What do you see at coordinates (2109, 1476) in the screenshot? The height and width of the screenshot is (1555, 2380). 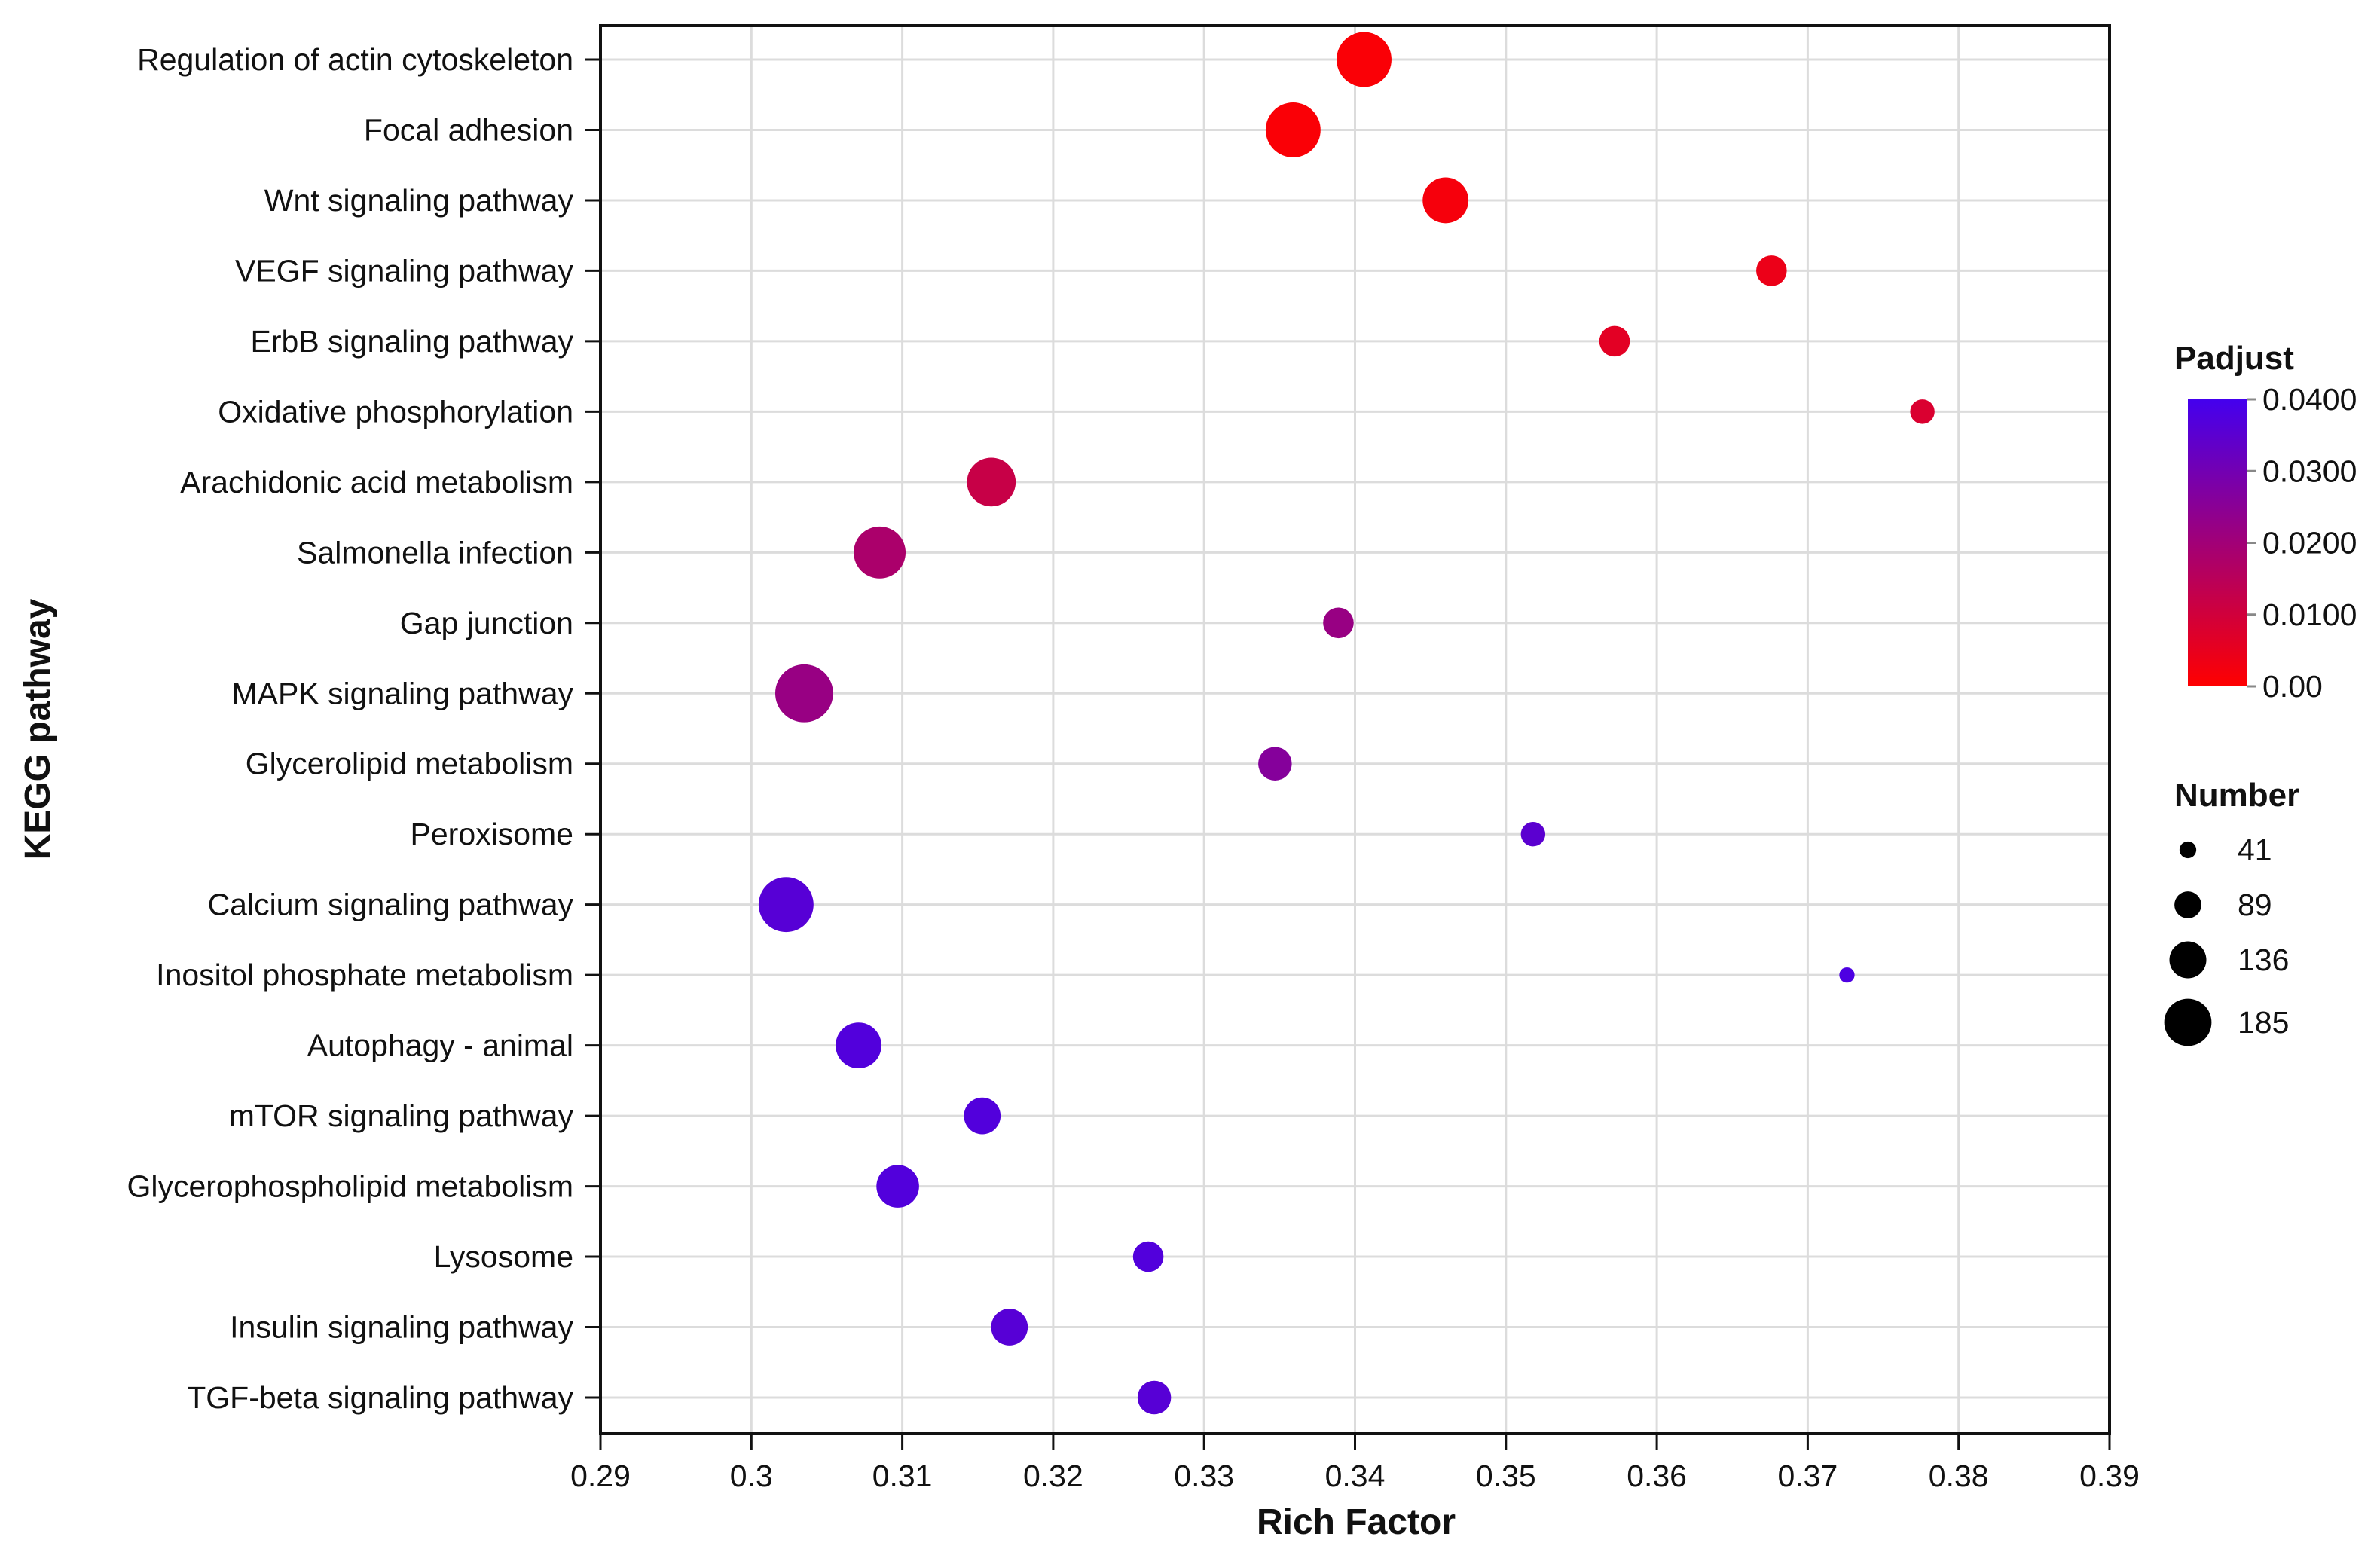 I see `x-tick-label: 0.39` at bounding box center [2109, 1476].